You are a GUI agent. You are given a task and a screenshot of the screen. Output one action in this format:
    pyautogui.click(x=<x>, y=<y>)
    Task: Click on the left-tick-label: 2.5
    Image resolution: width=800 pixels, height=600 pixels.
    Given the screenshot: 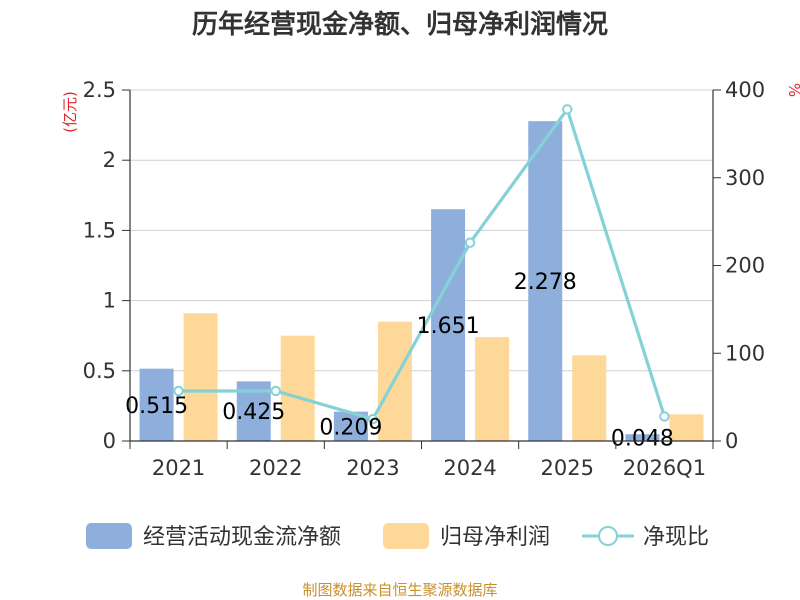 What is the action you would take?
    pyautogui.click(x=99, y=90)
    